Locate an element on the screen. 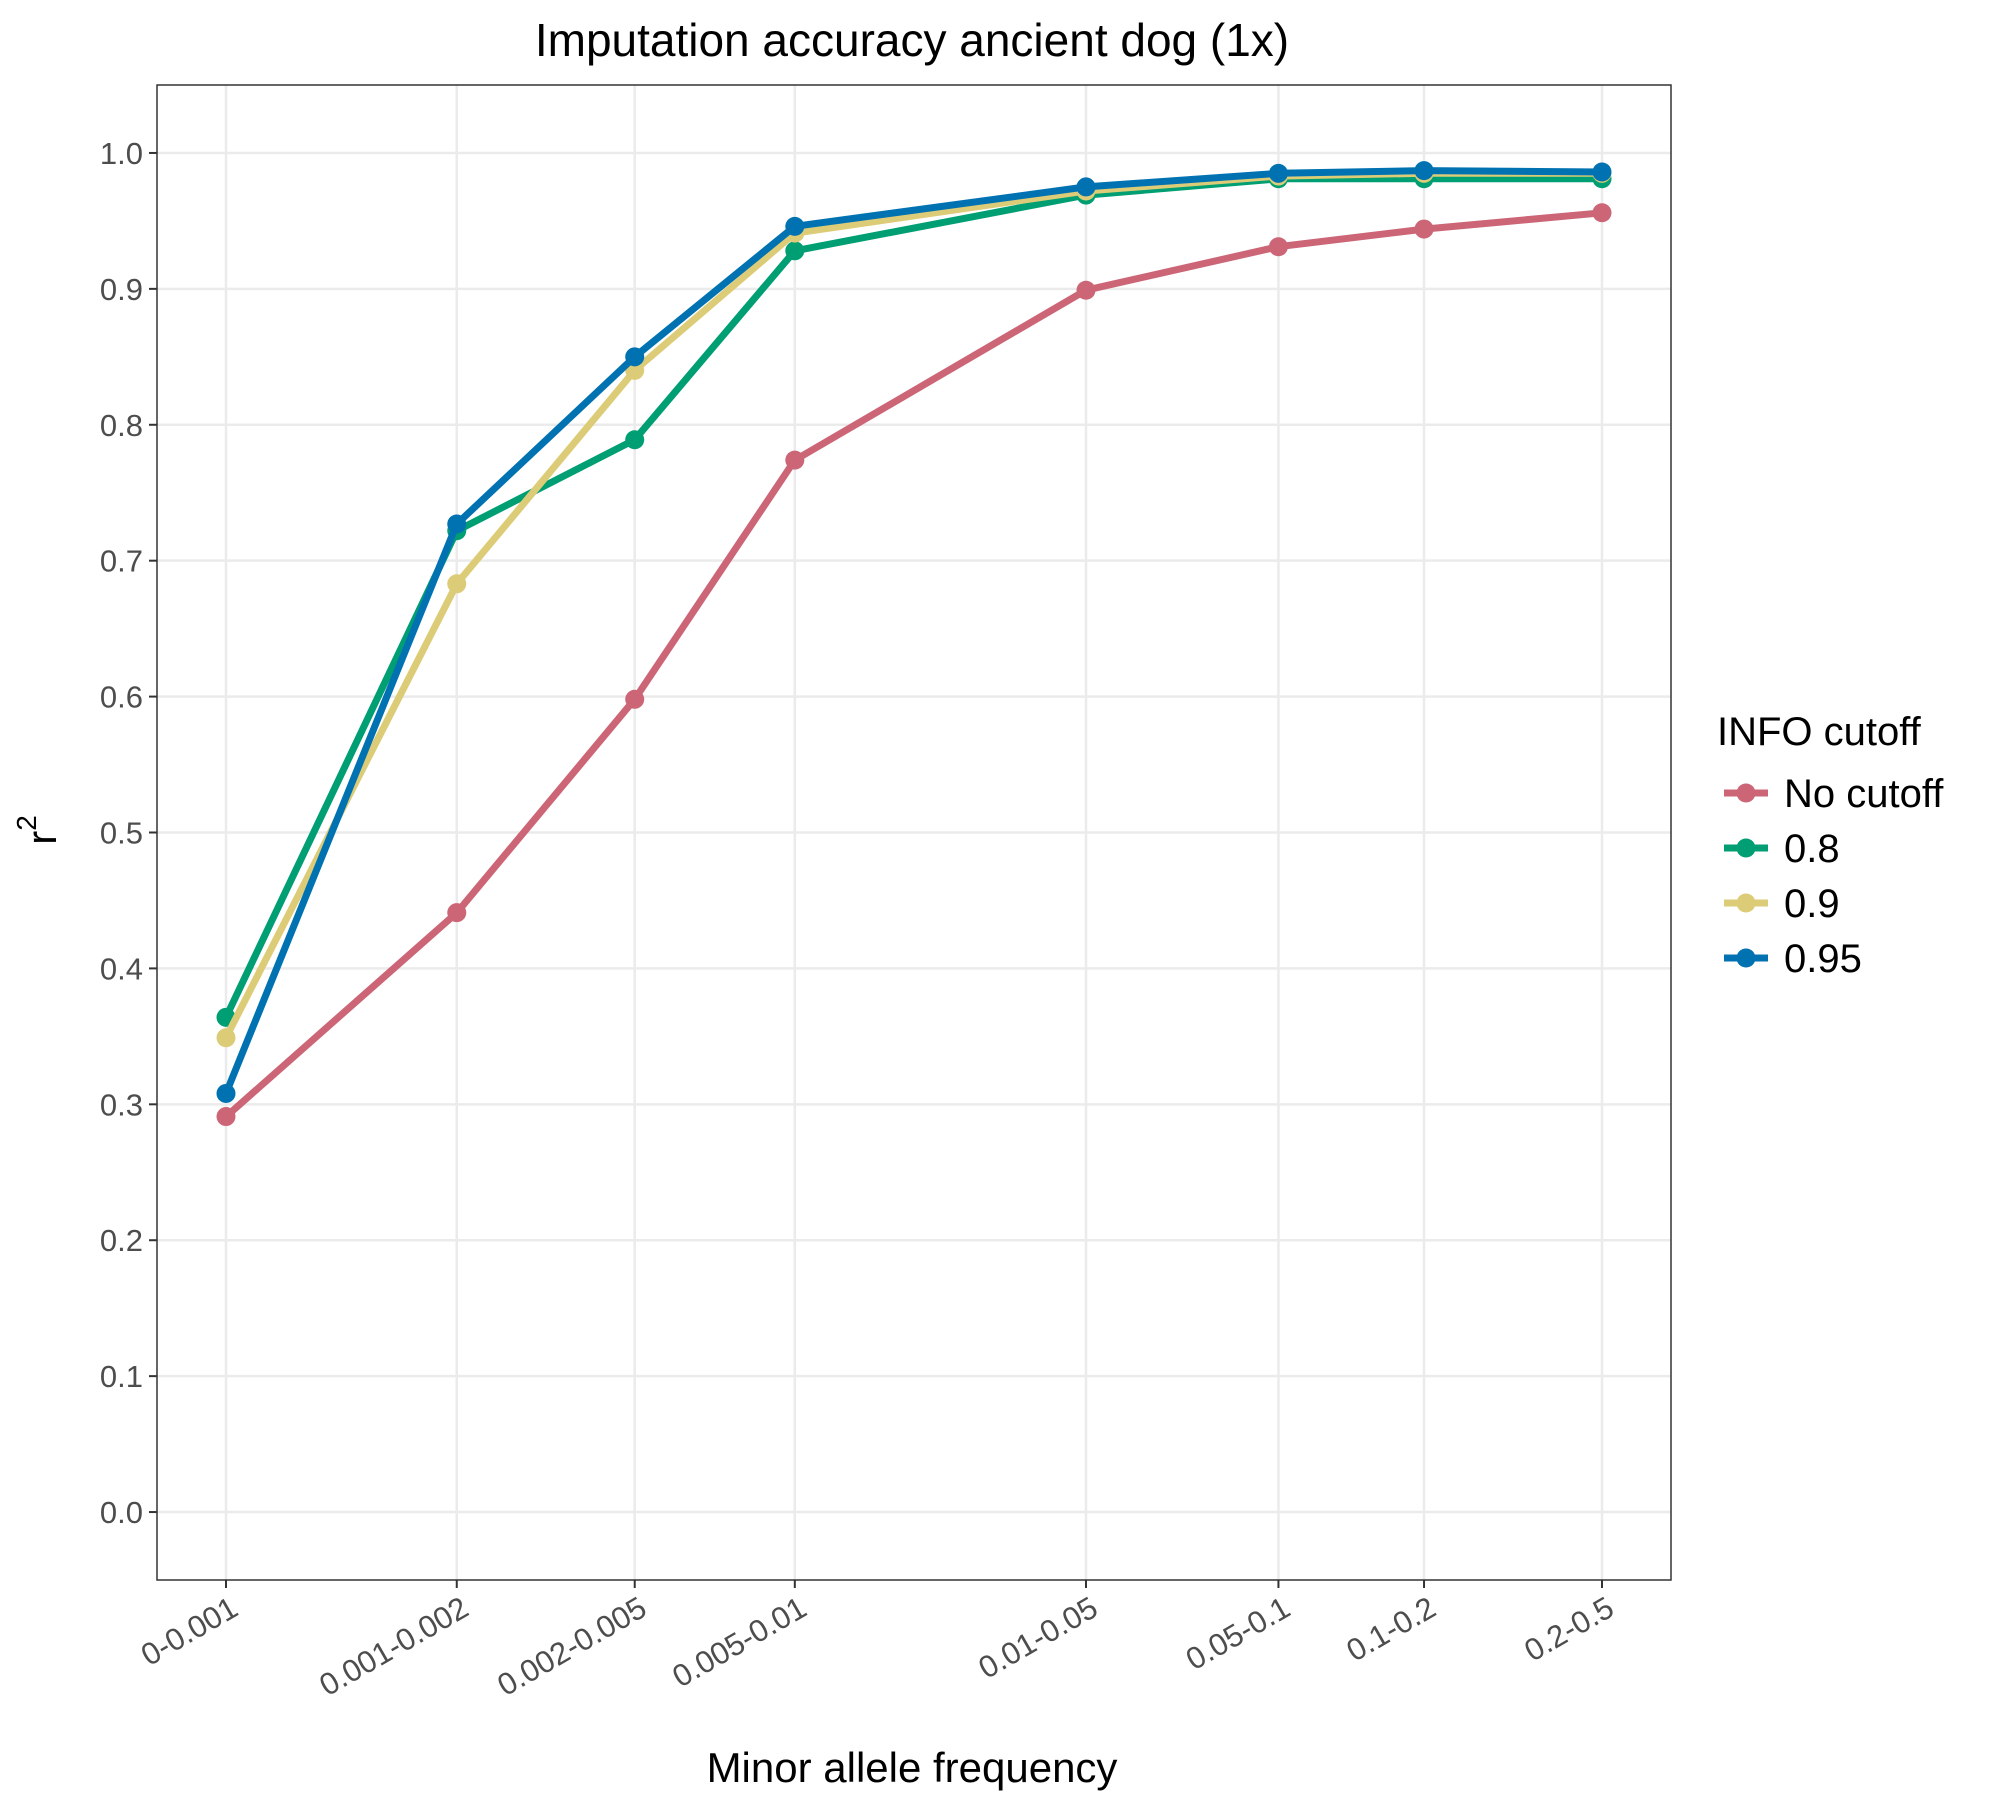 The width and height of the screenshot is (2000, 1800). legend-label: 0.8 is located at coordinates (1812, 849).